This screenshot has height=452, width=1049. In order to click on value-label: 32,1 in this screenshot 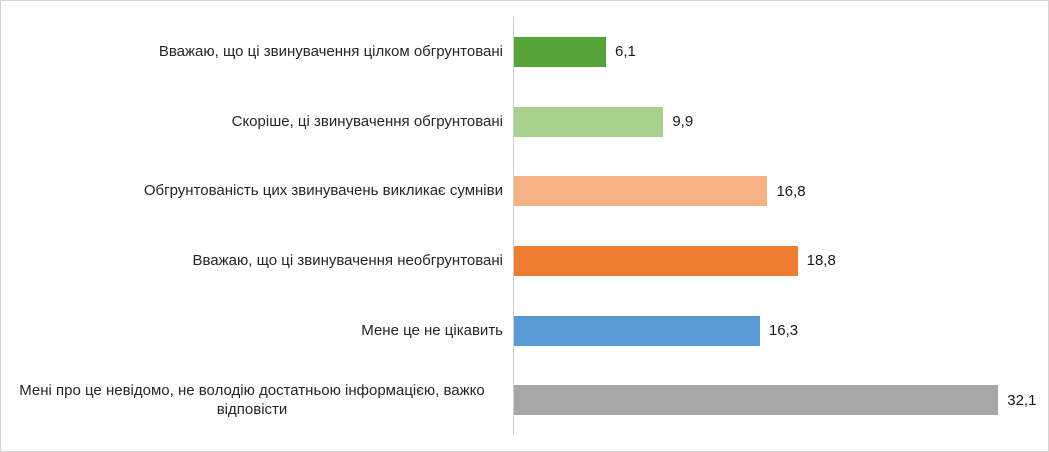, I will do `click(1022, 400)`.